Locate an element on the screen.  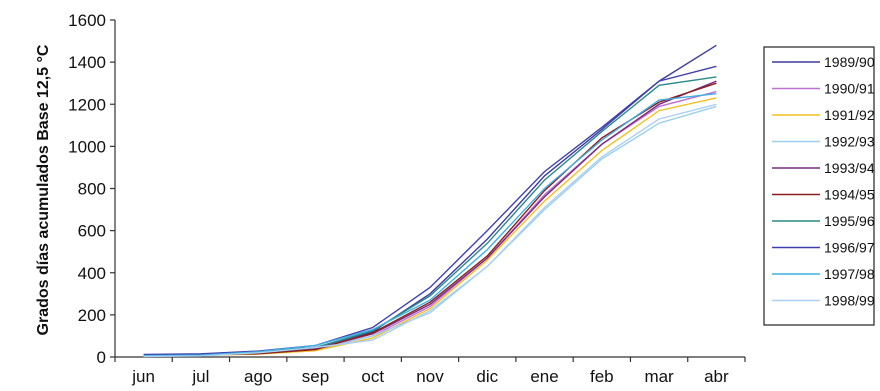
y-tick-label: 1200 is located at coordinates (87, 104).